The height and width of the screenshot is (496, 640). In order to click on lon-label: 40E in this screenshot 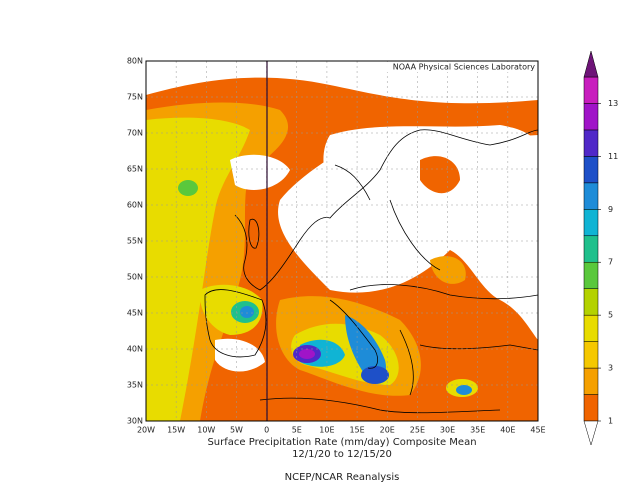, I will do `click(507, 430)`.